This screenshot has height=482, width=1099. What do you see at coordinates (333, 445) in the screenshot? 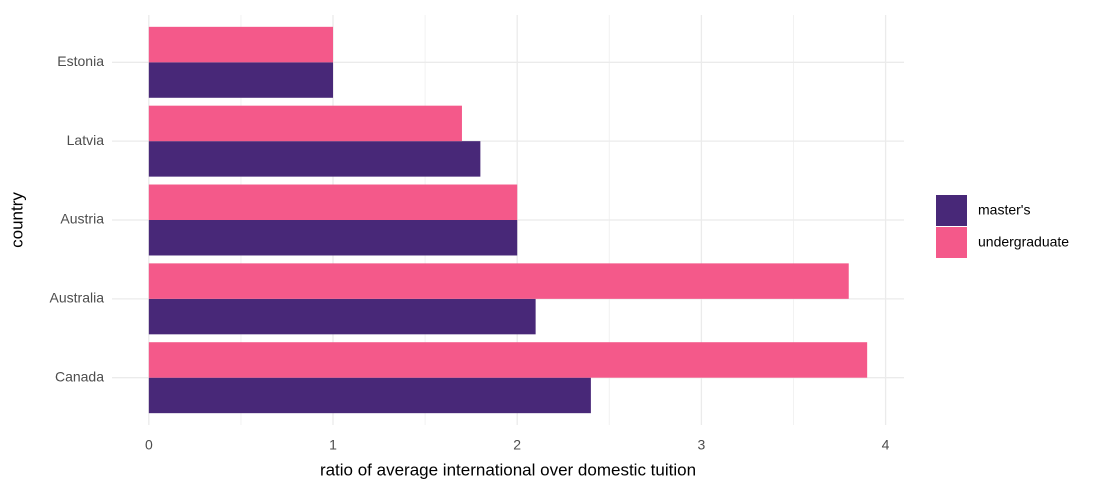
I see `x-tick-label: 1` at bounding box center [333, 445].